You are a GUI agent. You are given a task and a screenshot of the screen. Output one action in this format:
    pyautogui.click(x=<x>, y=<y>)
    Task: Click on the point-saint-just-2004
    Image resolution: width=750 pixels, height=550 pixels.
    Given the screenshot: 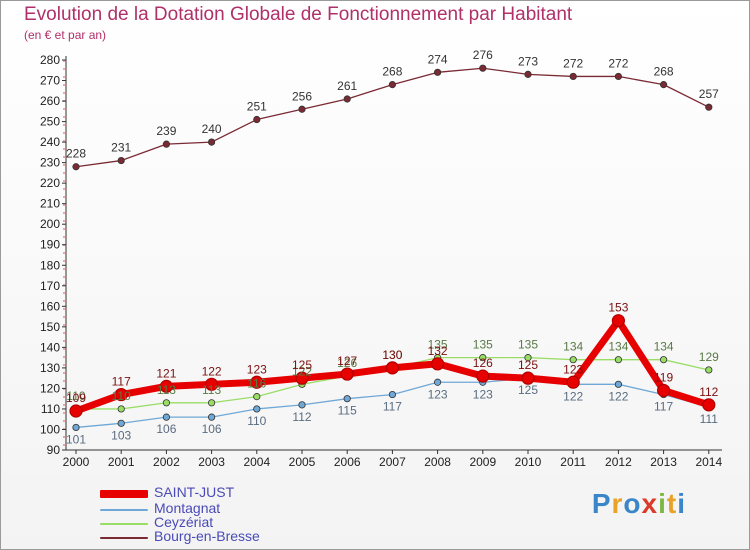 What is the action you would take?
    pyautogui.click(x=257, y=382)
    